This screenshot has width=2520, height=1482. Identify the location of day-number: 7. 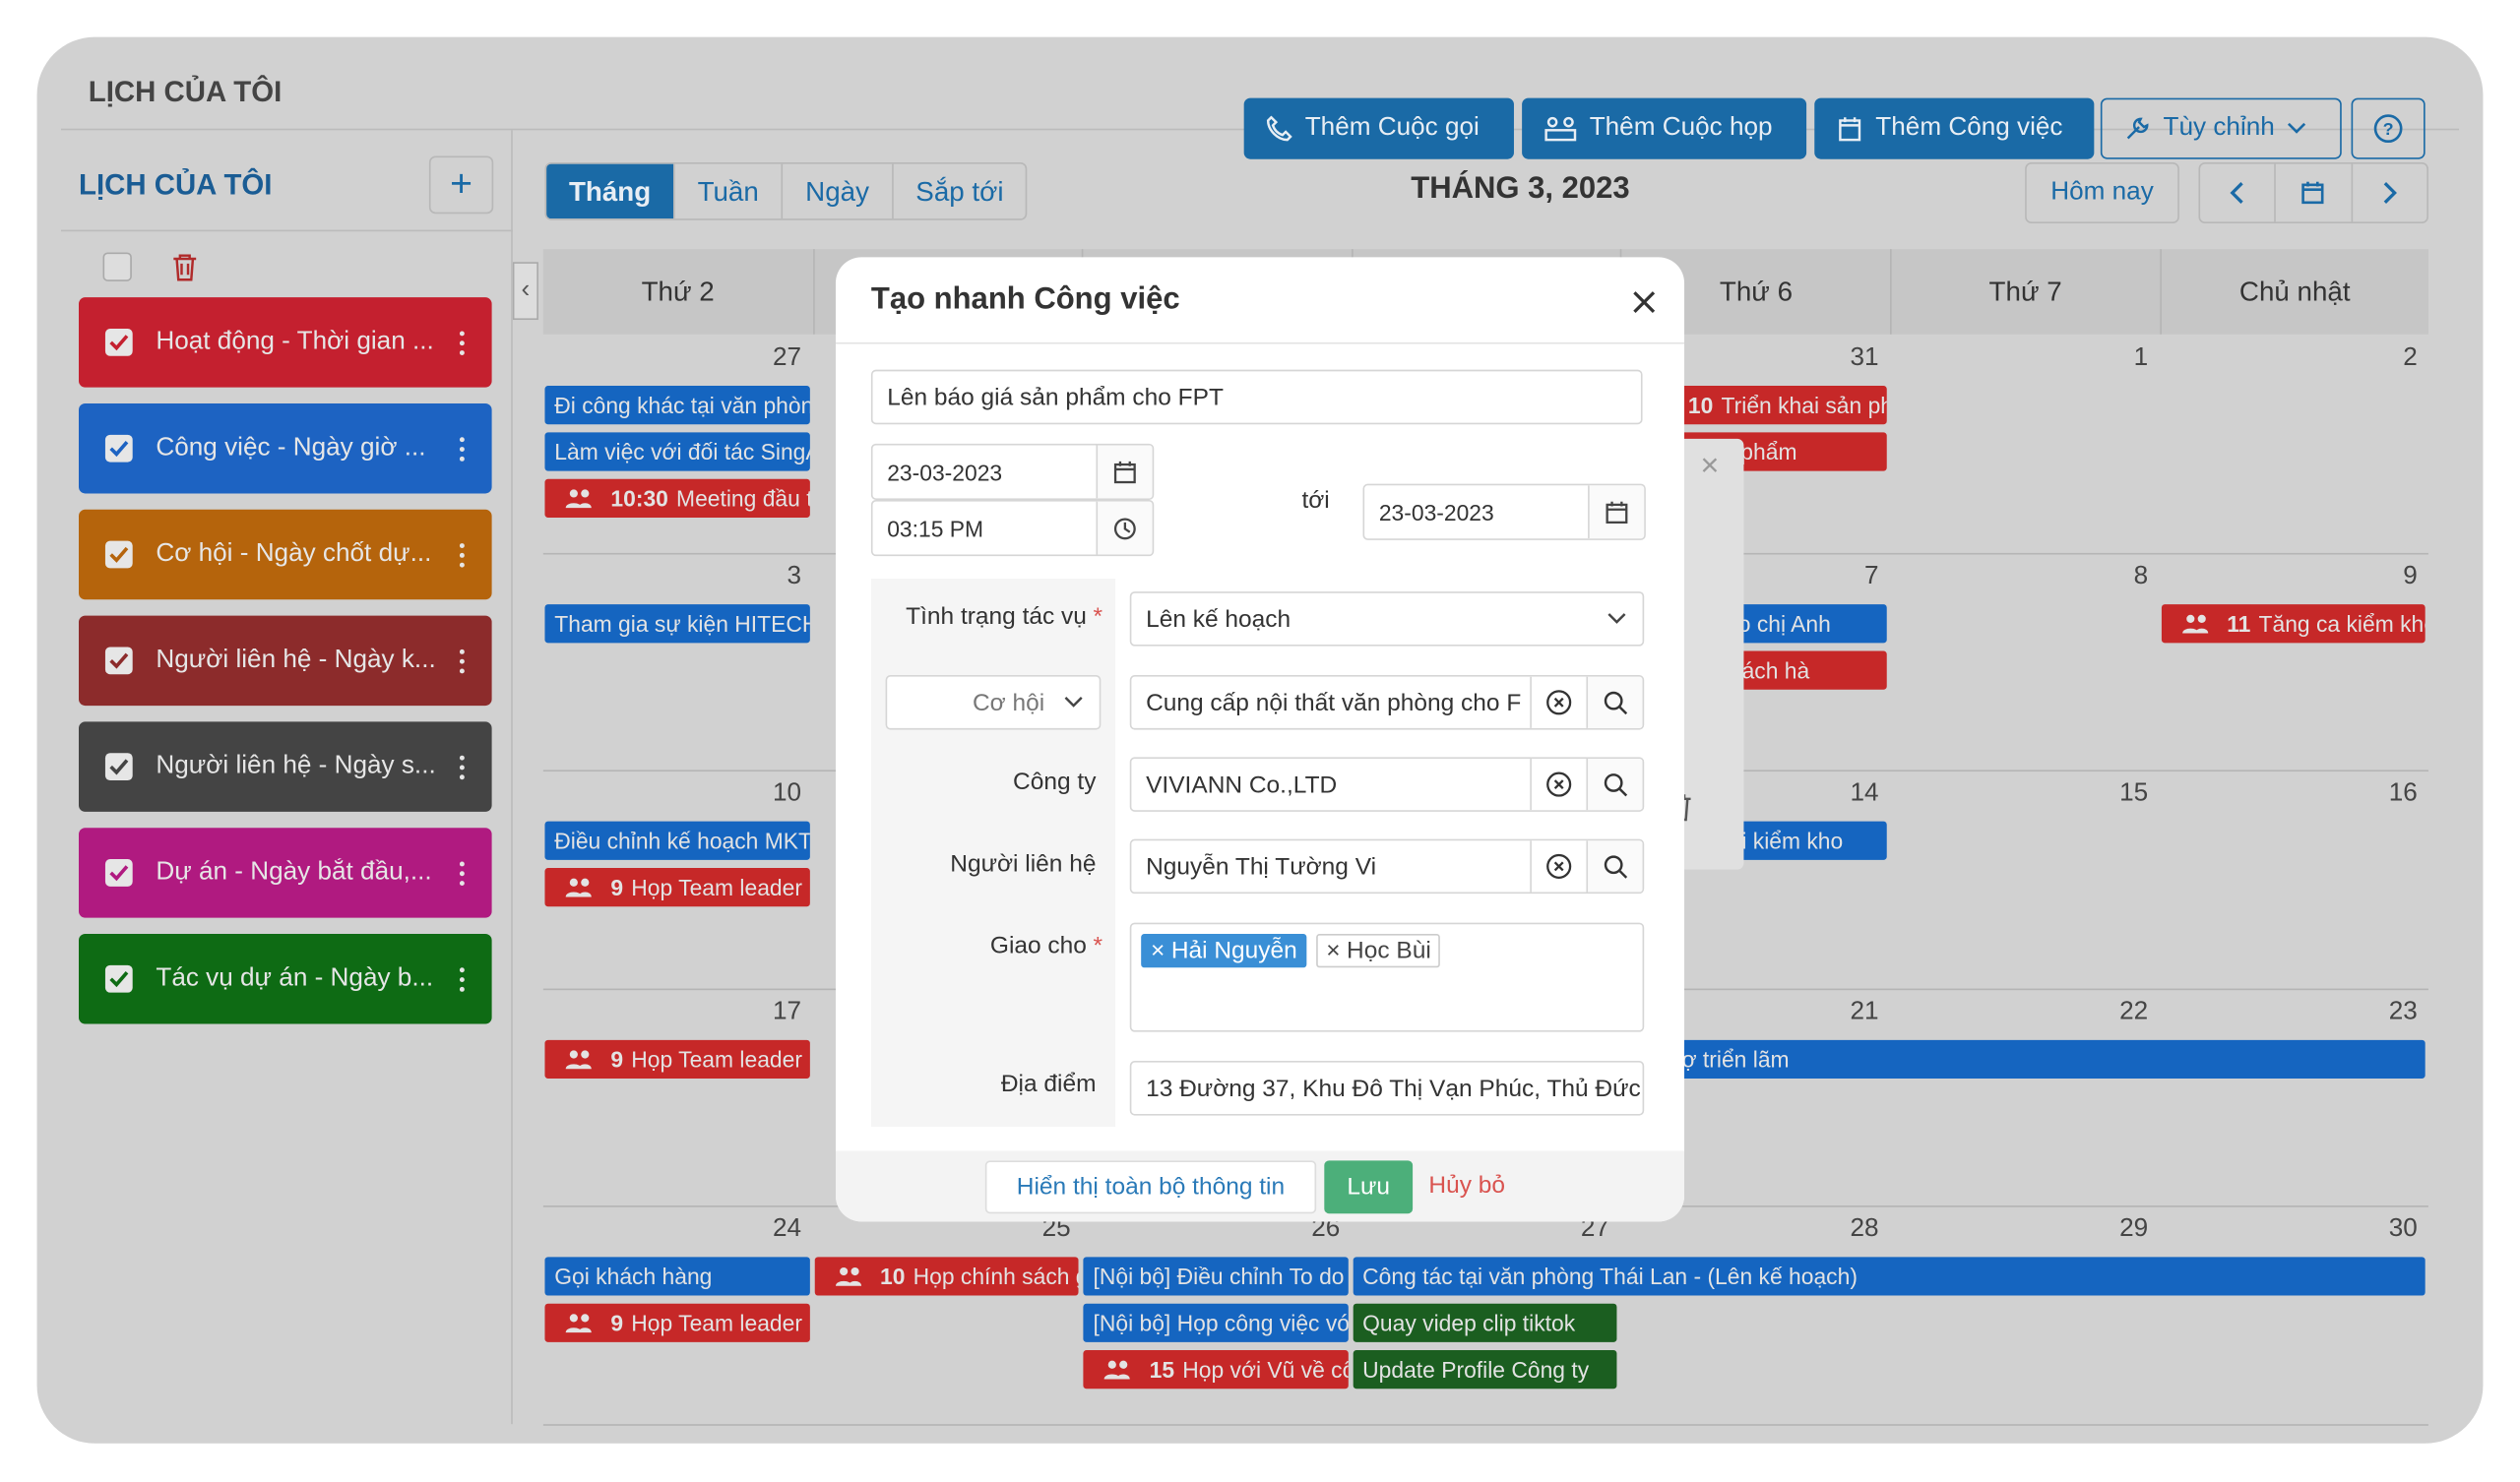
(1871, 575).